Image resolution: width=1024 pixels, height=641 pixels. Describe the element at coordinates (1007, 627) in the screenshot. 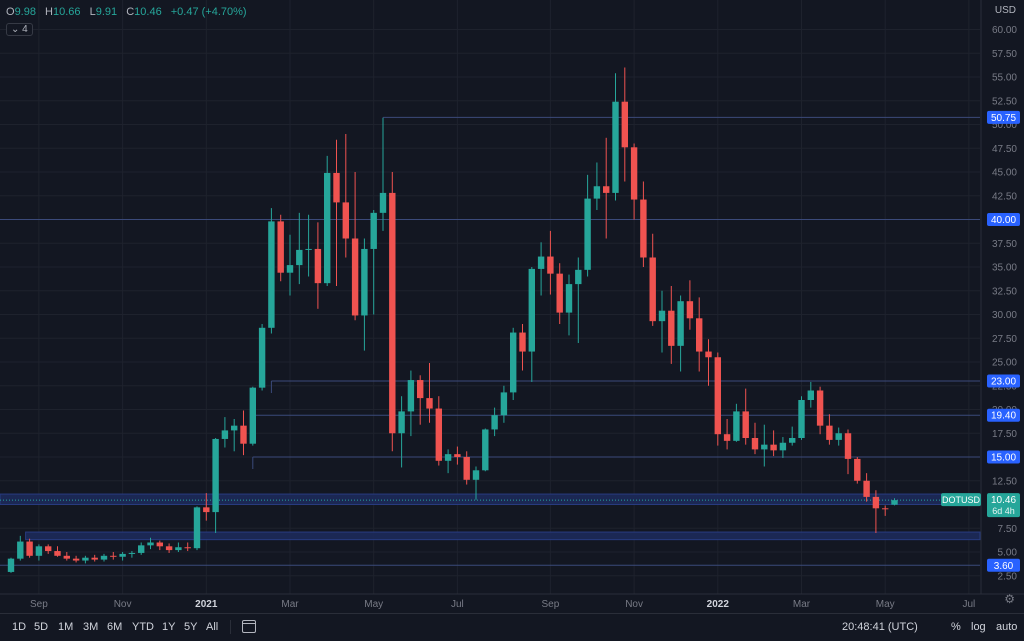

I see `auto-scale-button: auto` at that location.